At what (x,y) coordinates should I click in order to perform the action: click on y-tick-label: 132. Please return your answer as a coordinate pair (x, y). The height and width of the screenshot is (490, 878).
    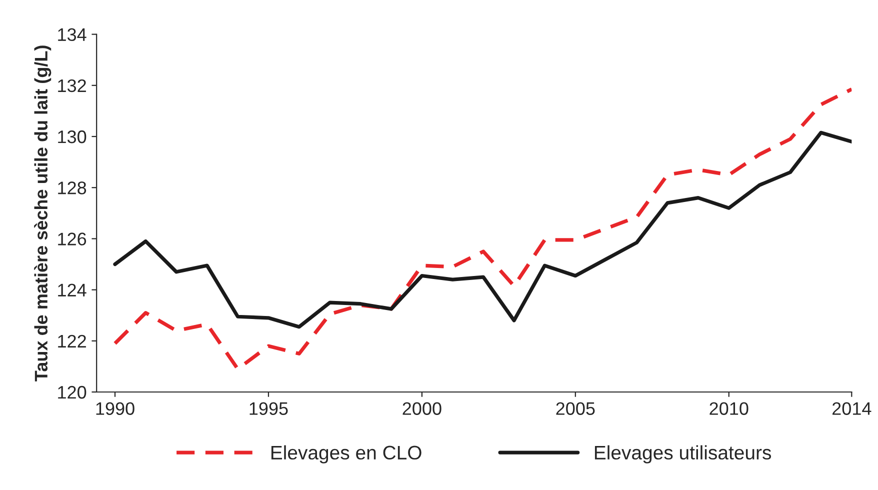
    Looking at the image, I should click on (72, 85).